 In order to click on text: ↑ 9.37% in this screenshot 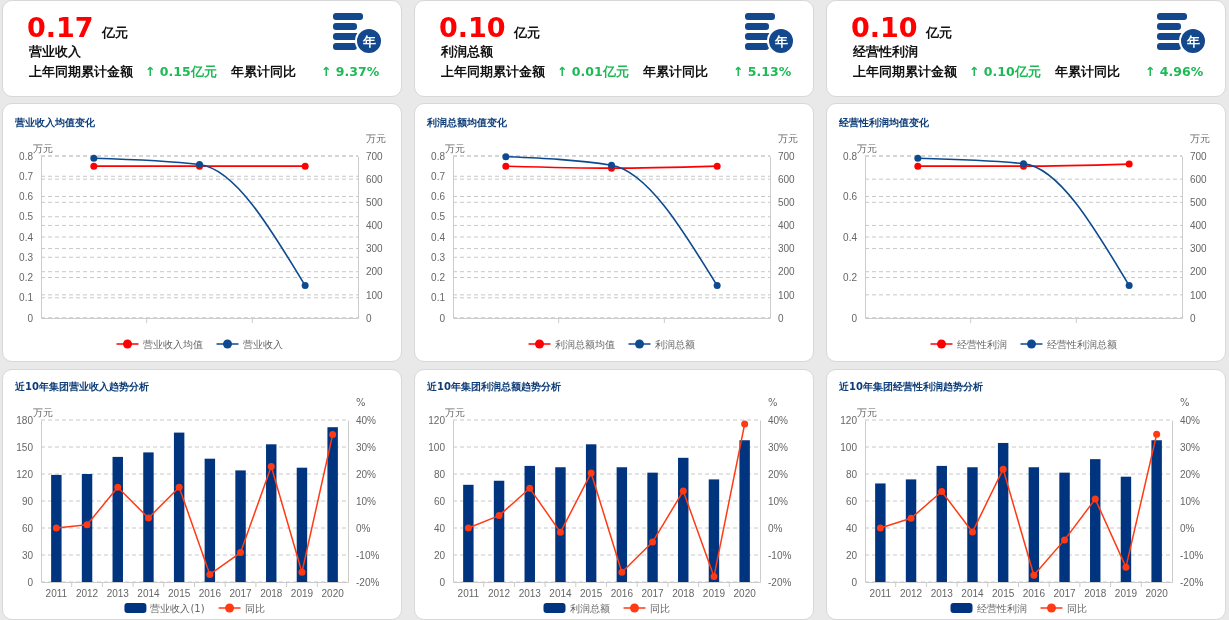, I will do `click(350, 71)`.